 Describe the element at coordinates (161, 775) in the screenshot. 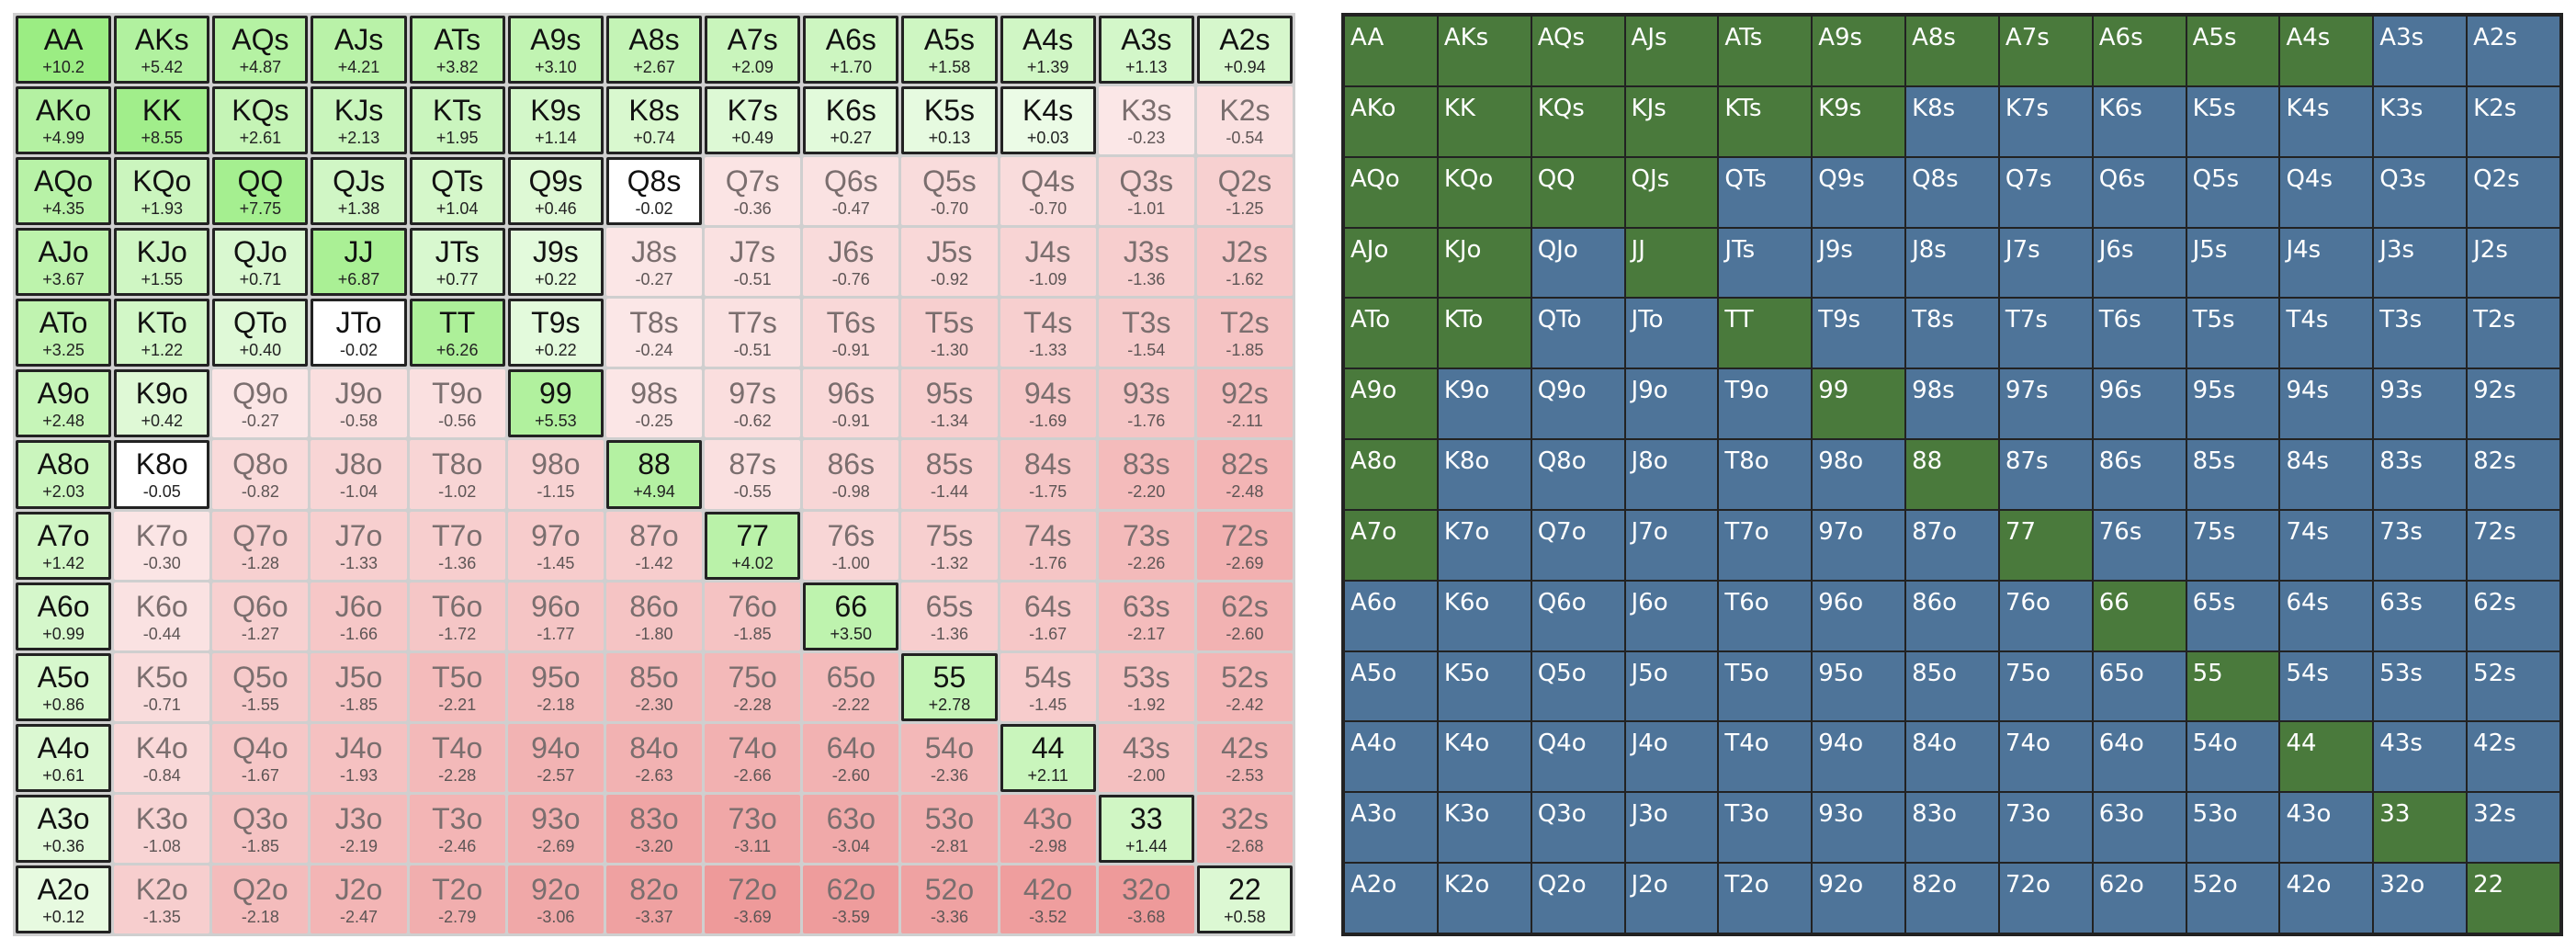

I see `ev-value: -0.84` at that location.